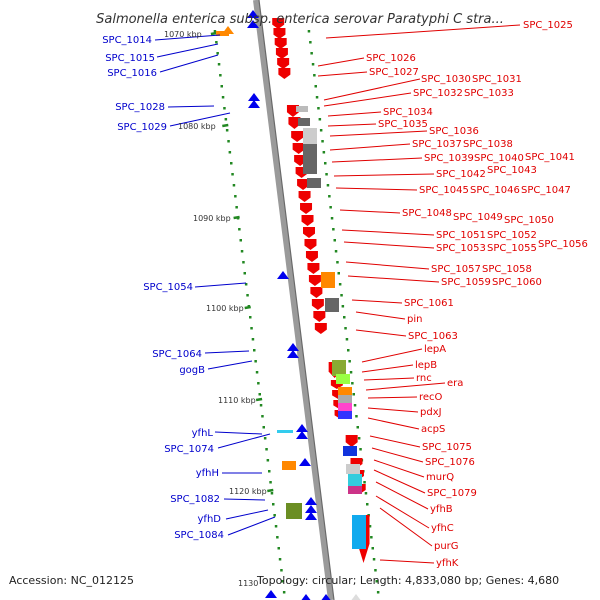  I want to click on gene-label: SPC_1049, so click(478, 217).